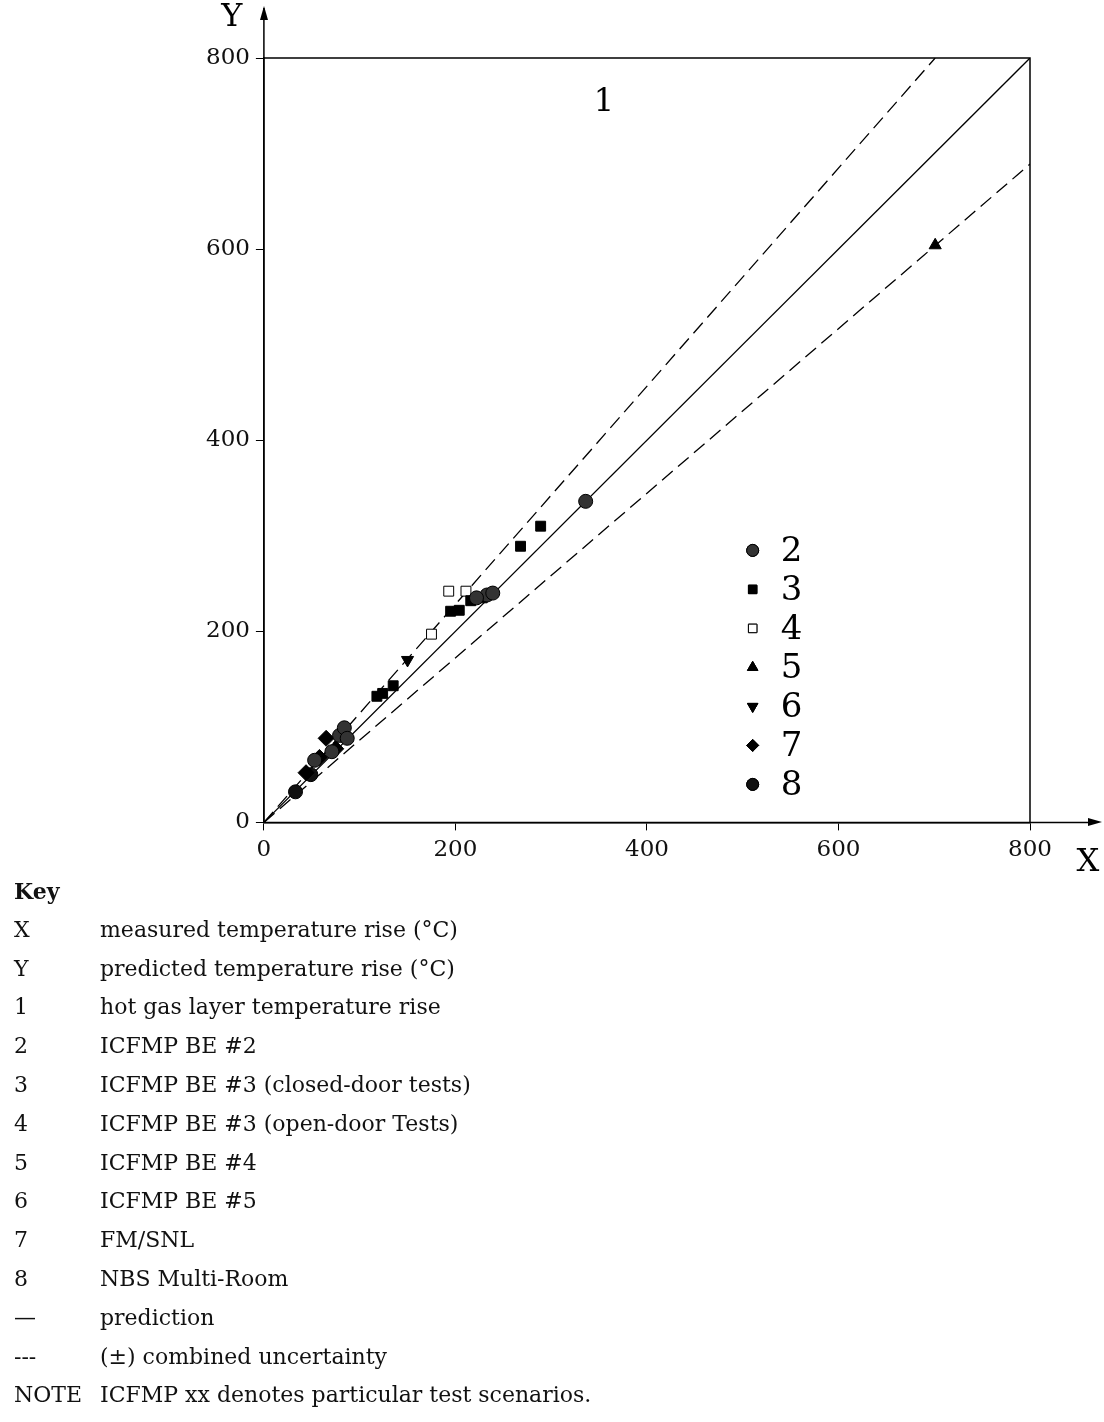 This screenshot has width=1104, height=1422. What do you see at coordinates (244, 1356) in the screenshot?
I see `text: (±) combined uncertainty` at bounding box center [244, 1356].